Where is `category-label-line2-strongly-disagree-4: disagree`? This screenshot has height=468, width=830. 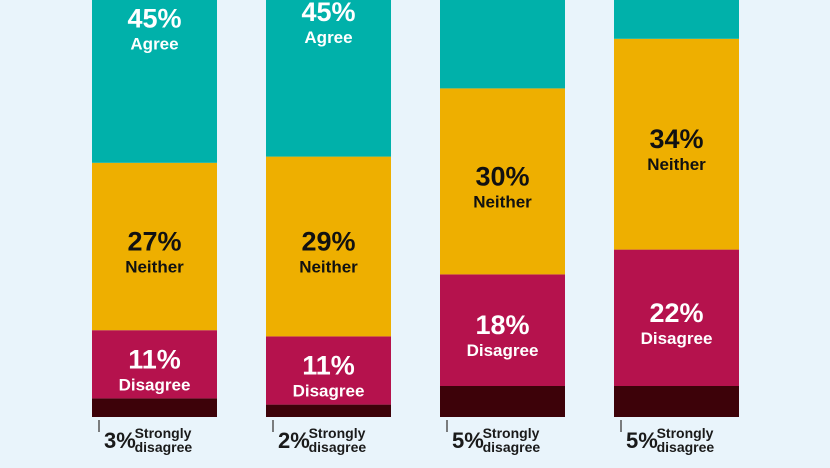
category-label-line2-strongly-disagree-4: disagree is located at coordinates (686, 447).